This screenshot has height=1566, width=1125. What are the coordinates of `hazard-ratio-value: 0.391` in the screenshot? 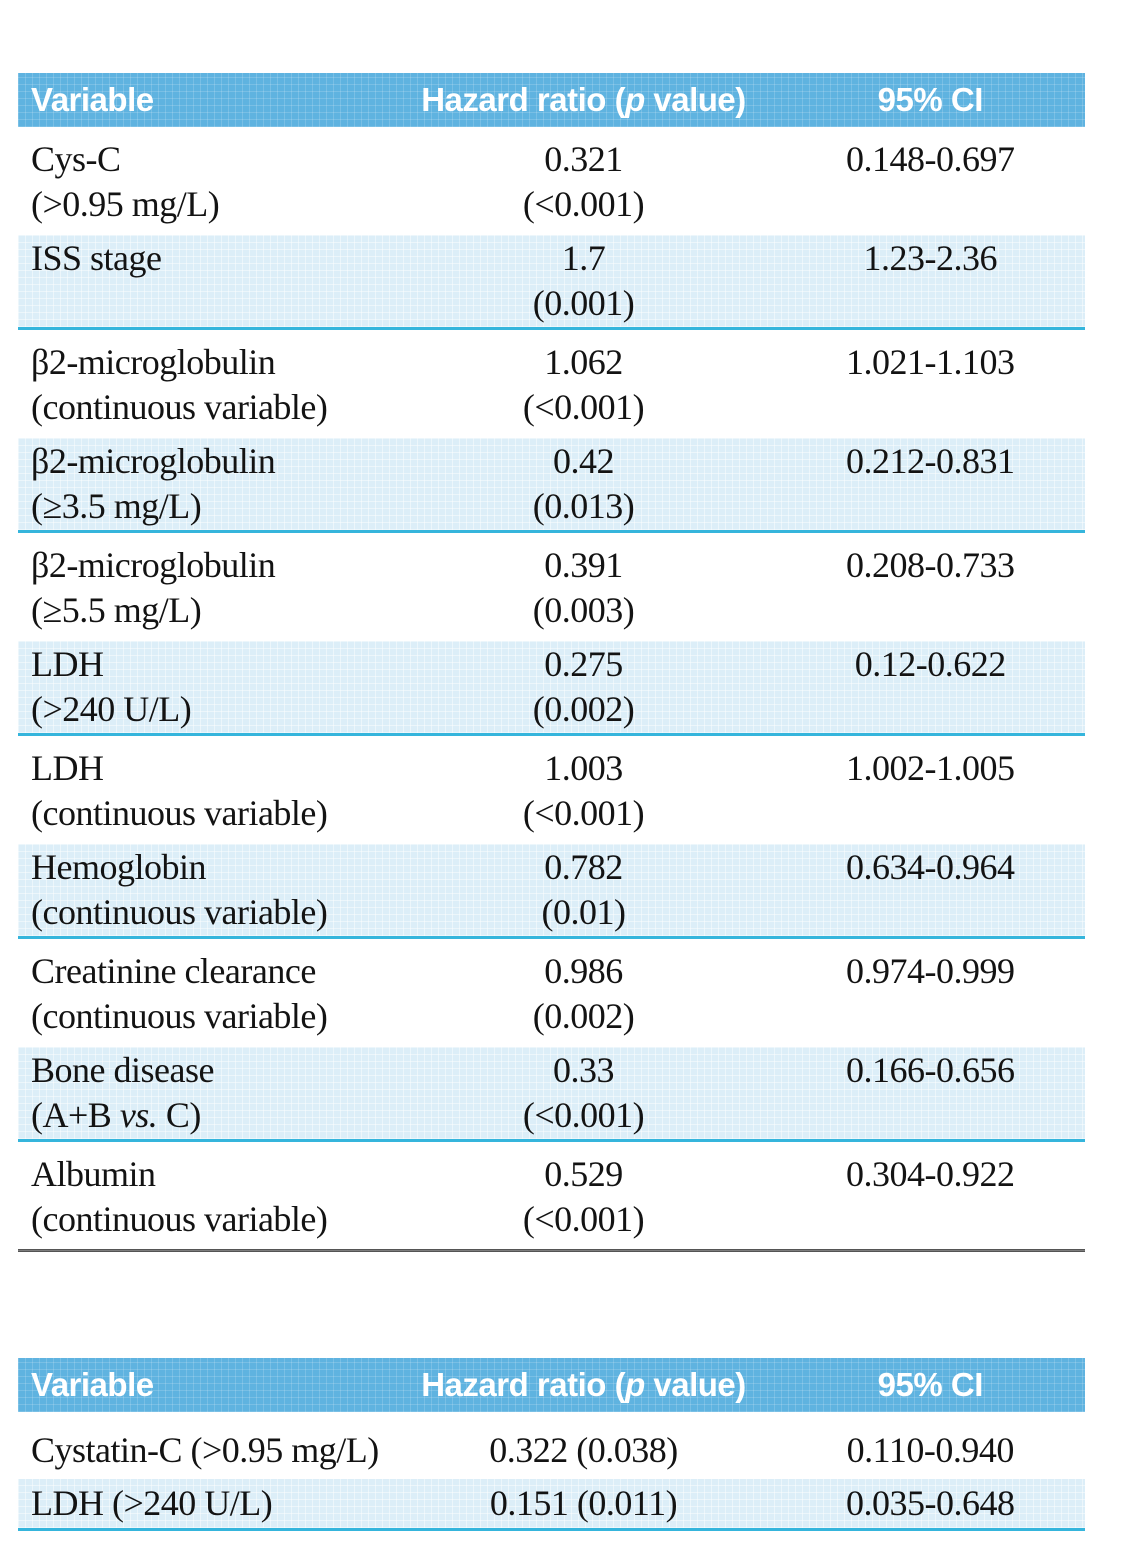 It's located at (583, 565).